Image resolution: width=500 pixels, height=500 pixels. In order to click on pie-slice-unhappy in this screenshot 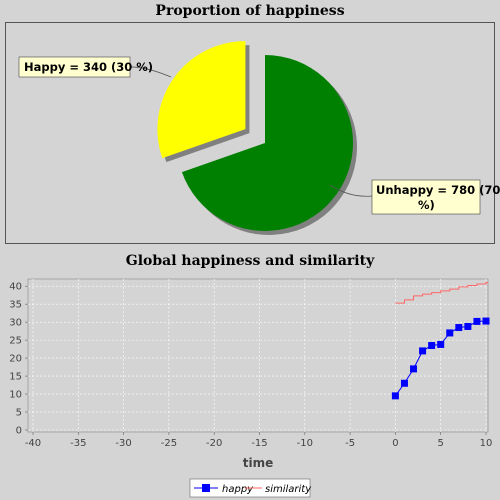, I will do `click(267, 143)`.